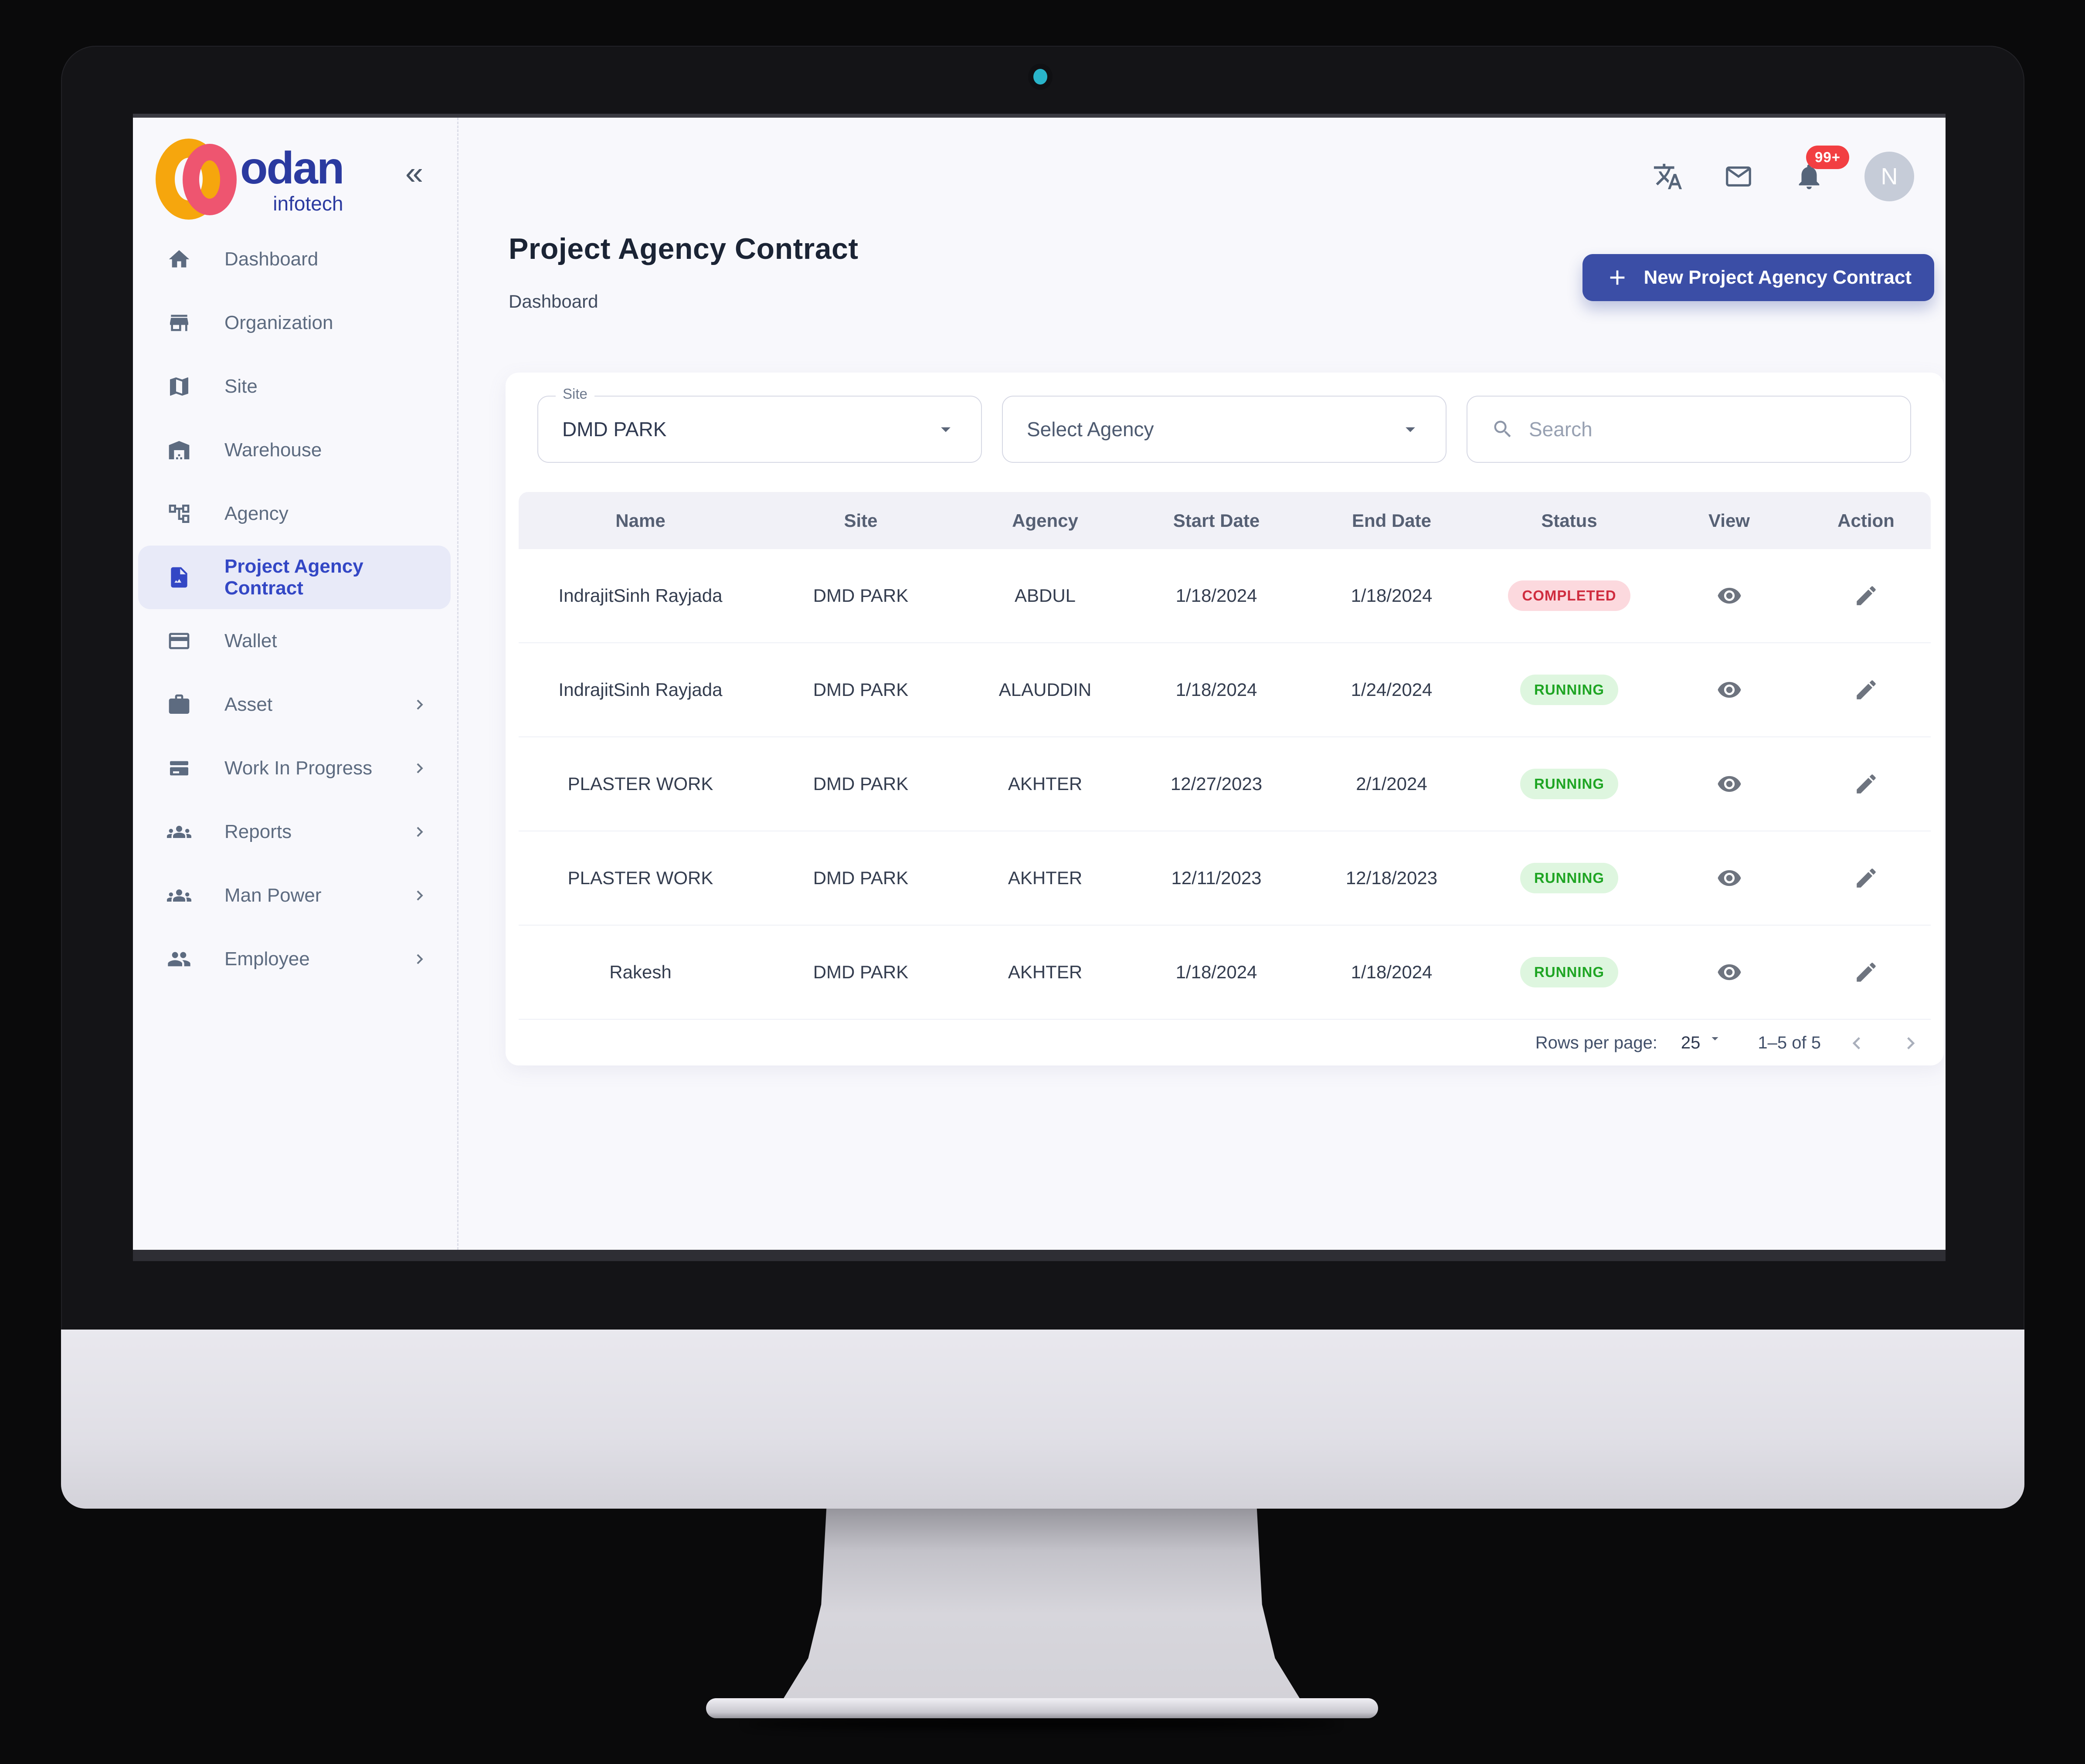 The image size is (2085, 1764). Describe the element at coordinates (1039, 1255) in the screenshot. I see `screen-bottom-edge` at that location.